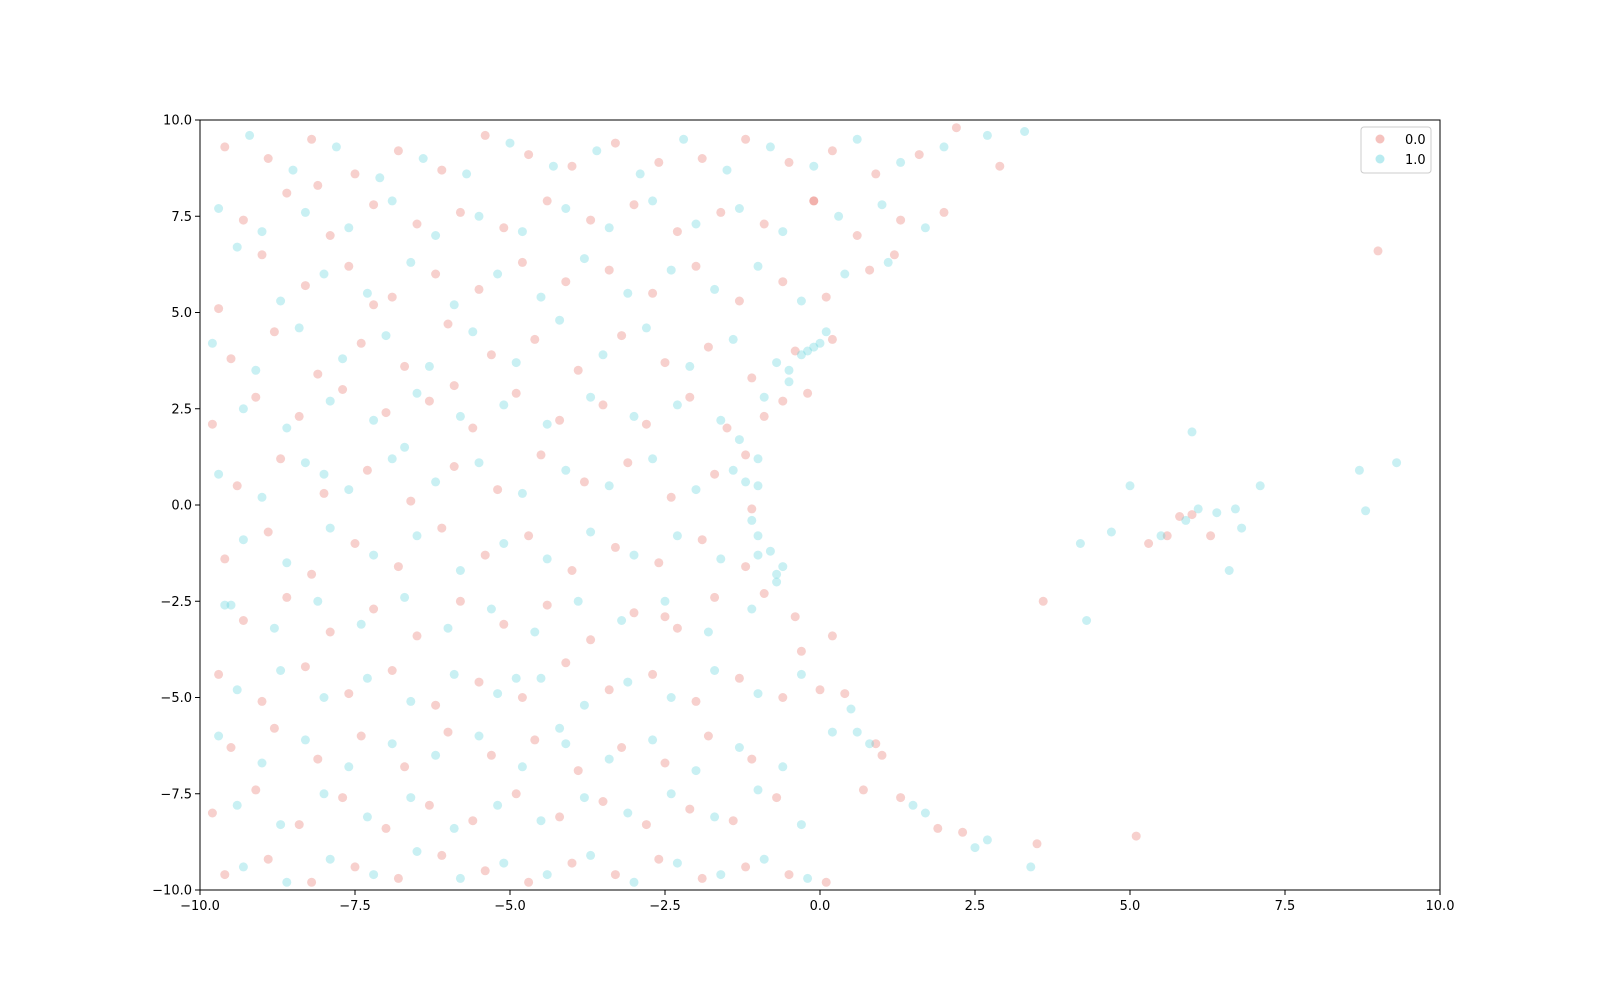 This screenshot has width=1600, height=1000. Describe the element at coordinates (1415, 140) in the screenshot. I see `legend-label-0: 0.0` at that location.